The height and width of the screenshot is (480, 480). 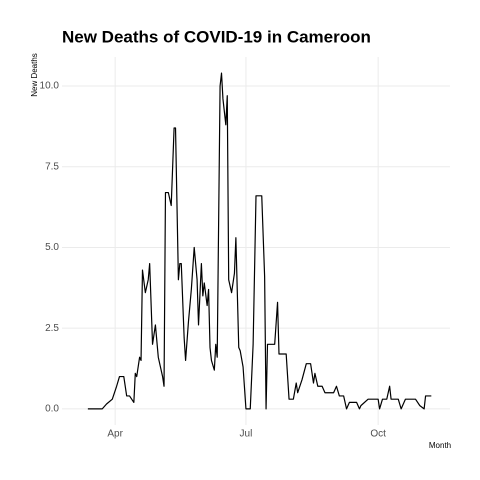 I want to click on x-tick-label: Apr, so click(x=115, y=434).